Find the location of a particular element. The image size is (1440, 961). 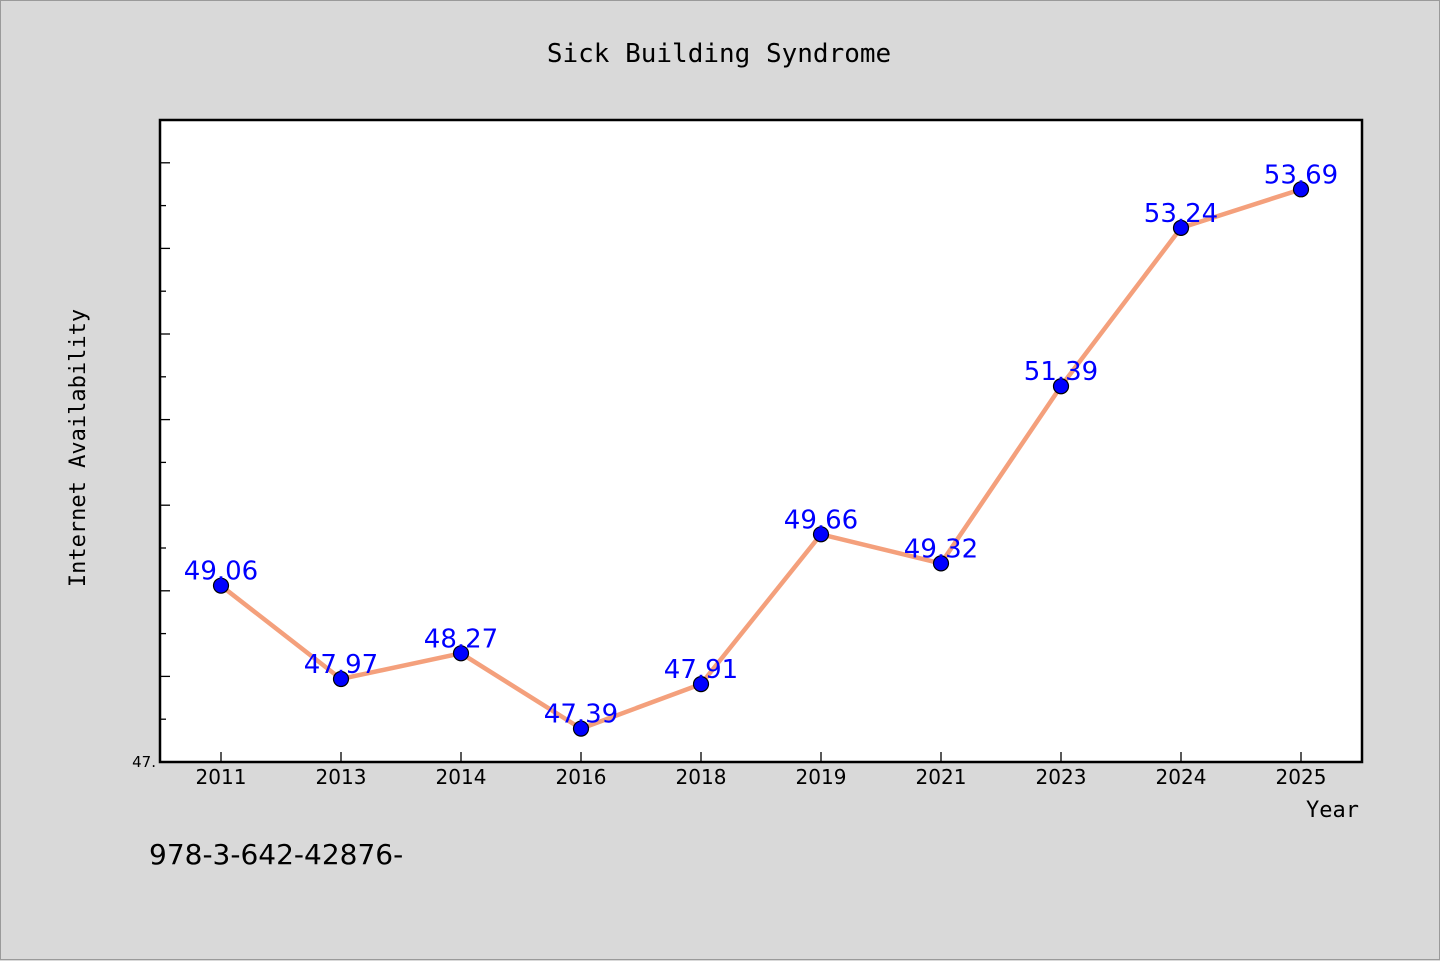

x-tick-label: 2021 is located at coordinates (941, 777).